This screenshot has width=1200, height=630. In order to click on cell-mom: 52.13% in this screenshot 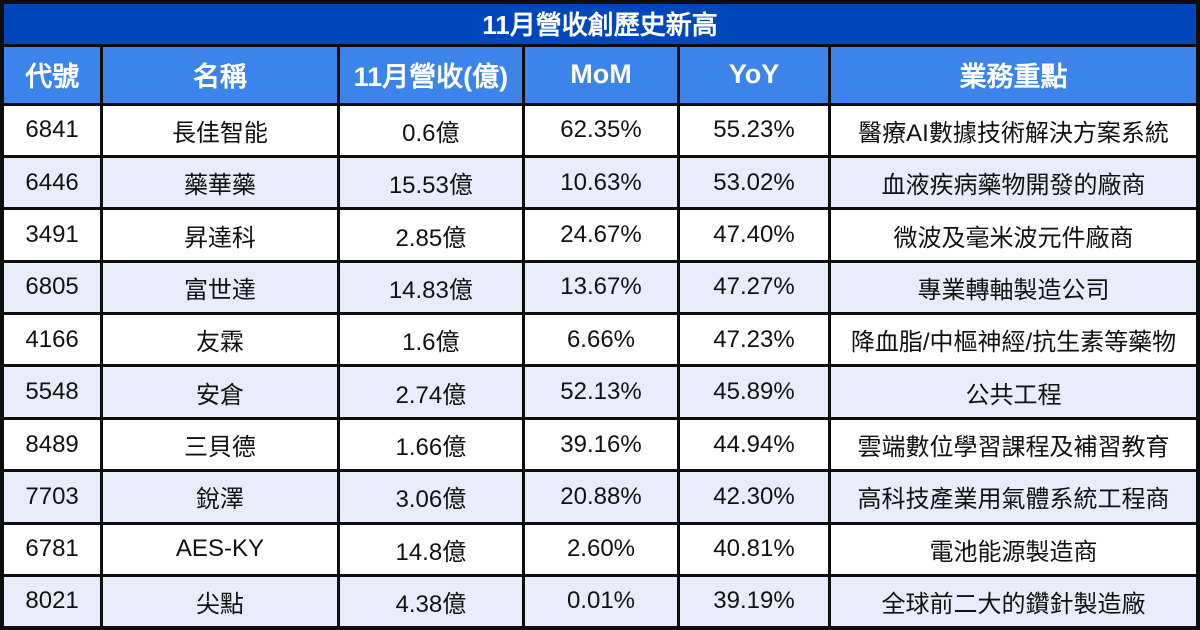, I will do `click(601, 392)`.